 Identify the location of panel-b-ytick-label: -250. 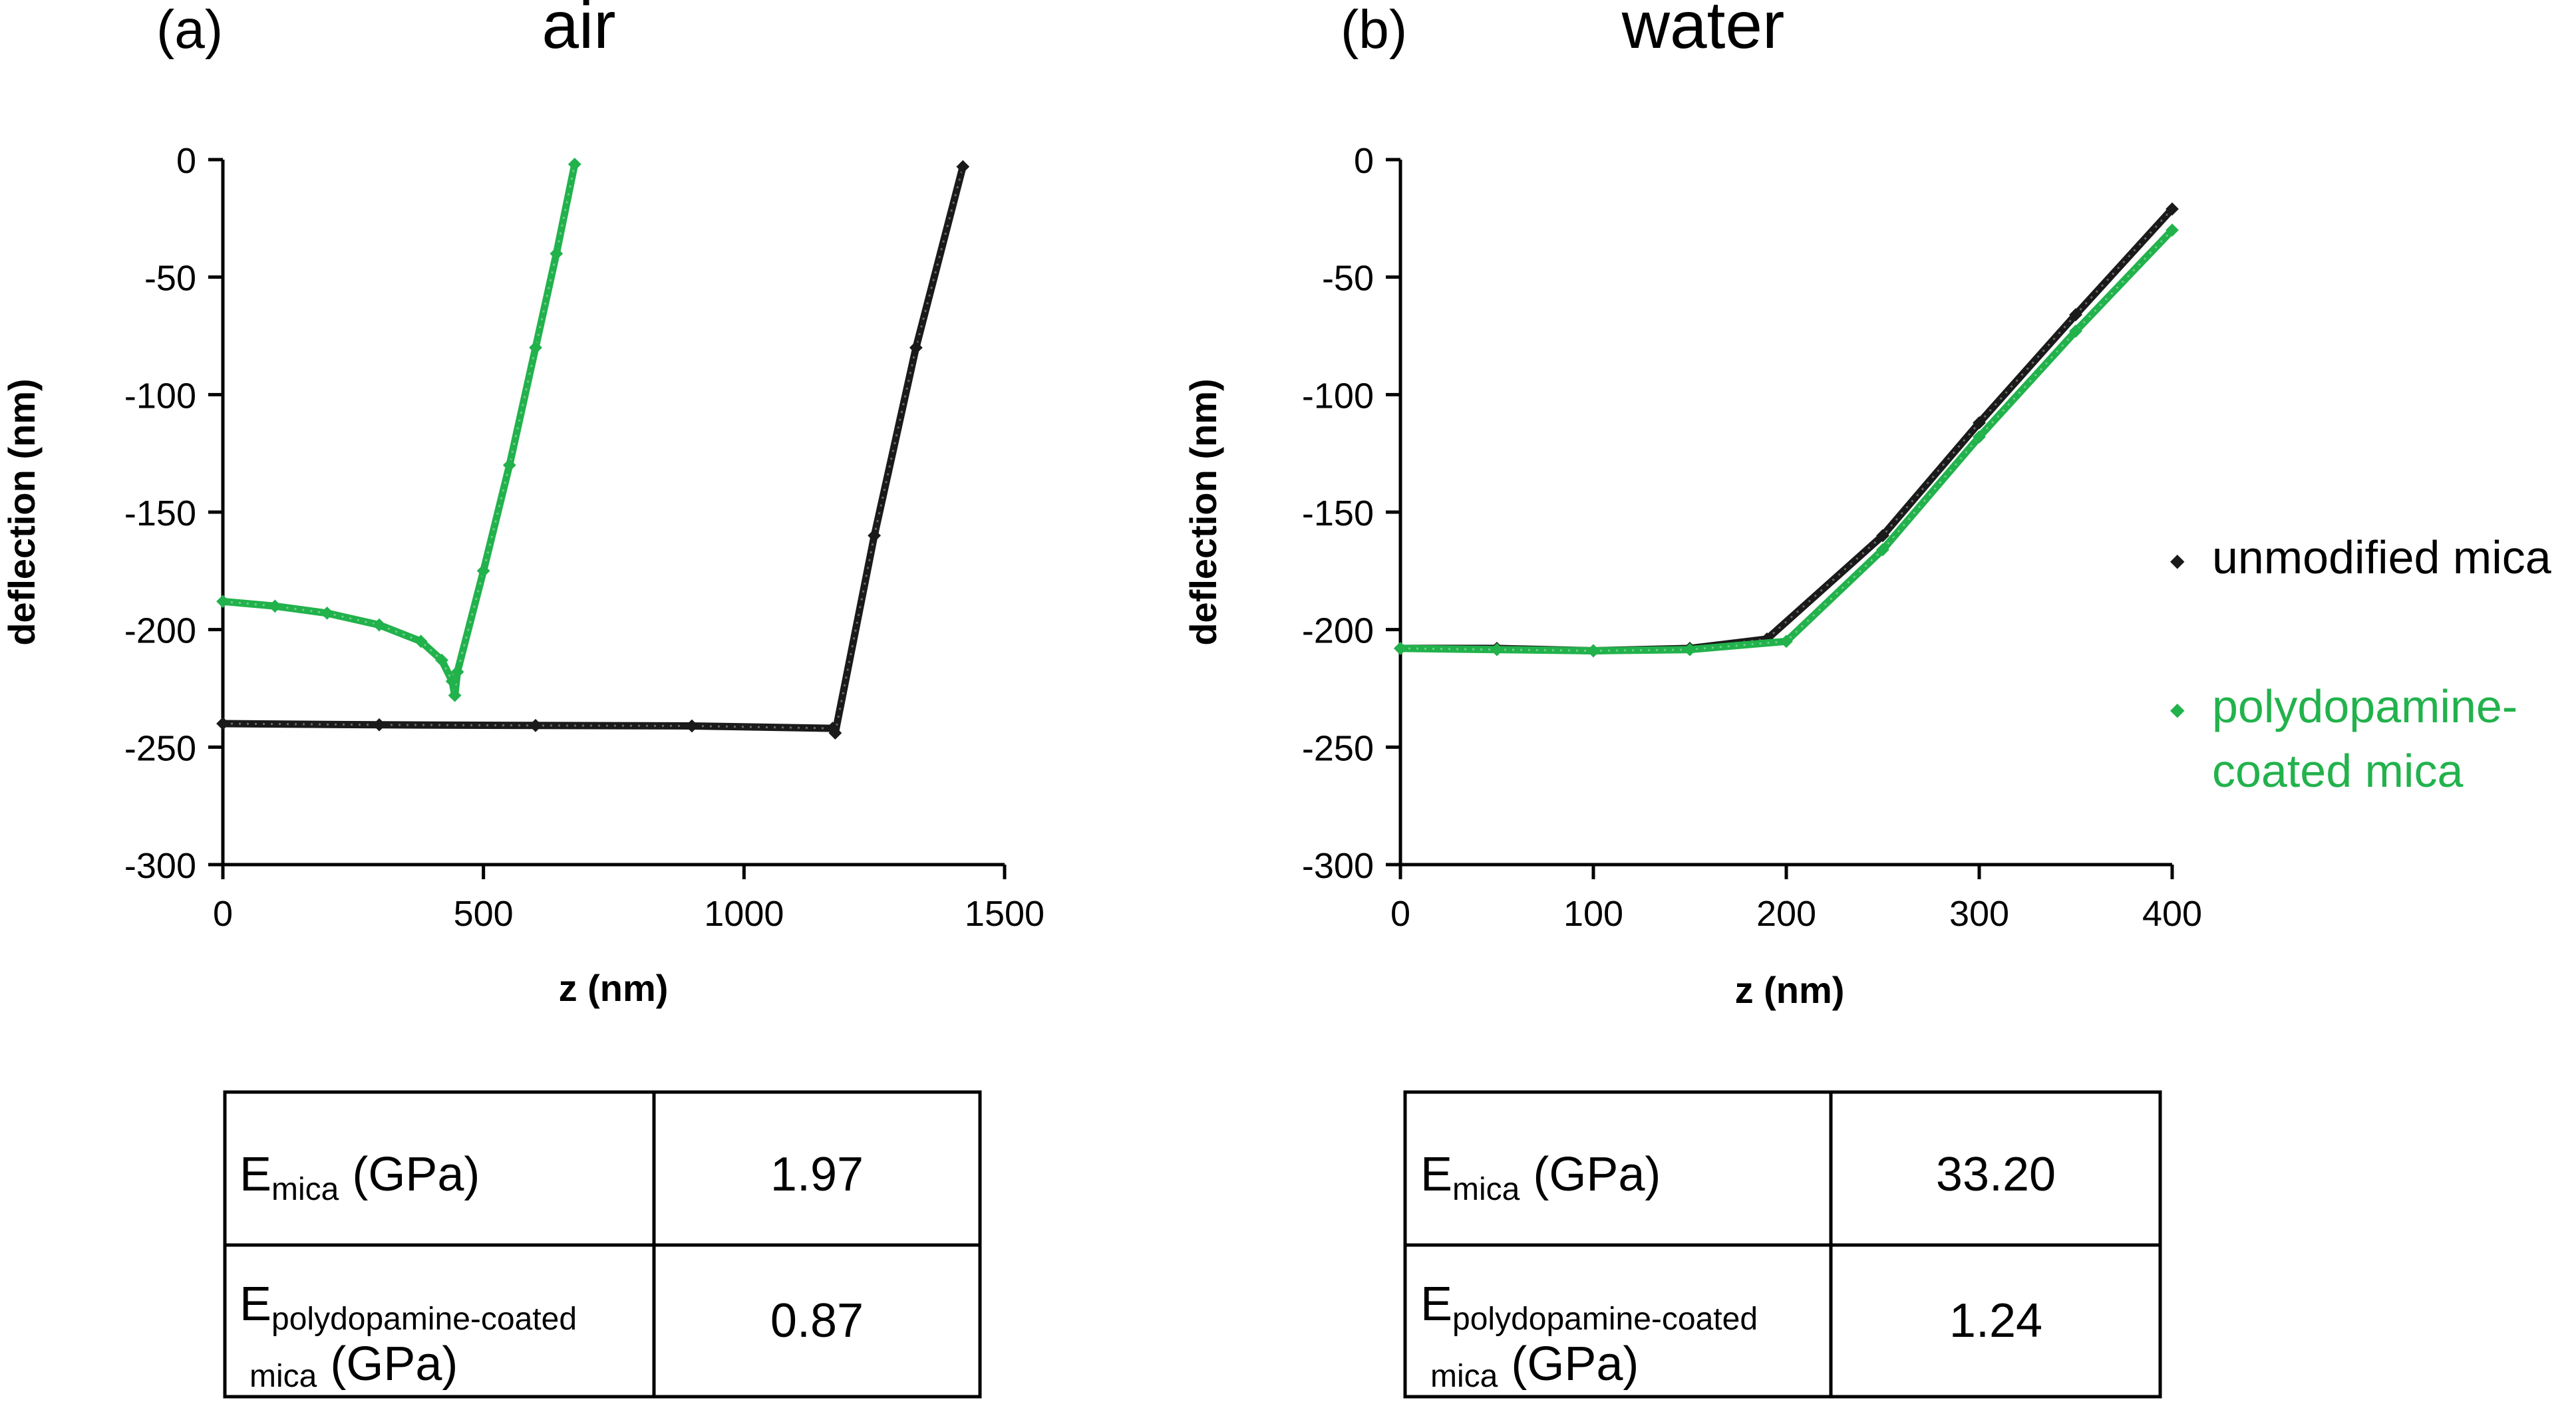
(1338, 748).